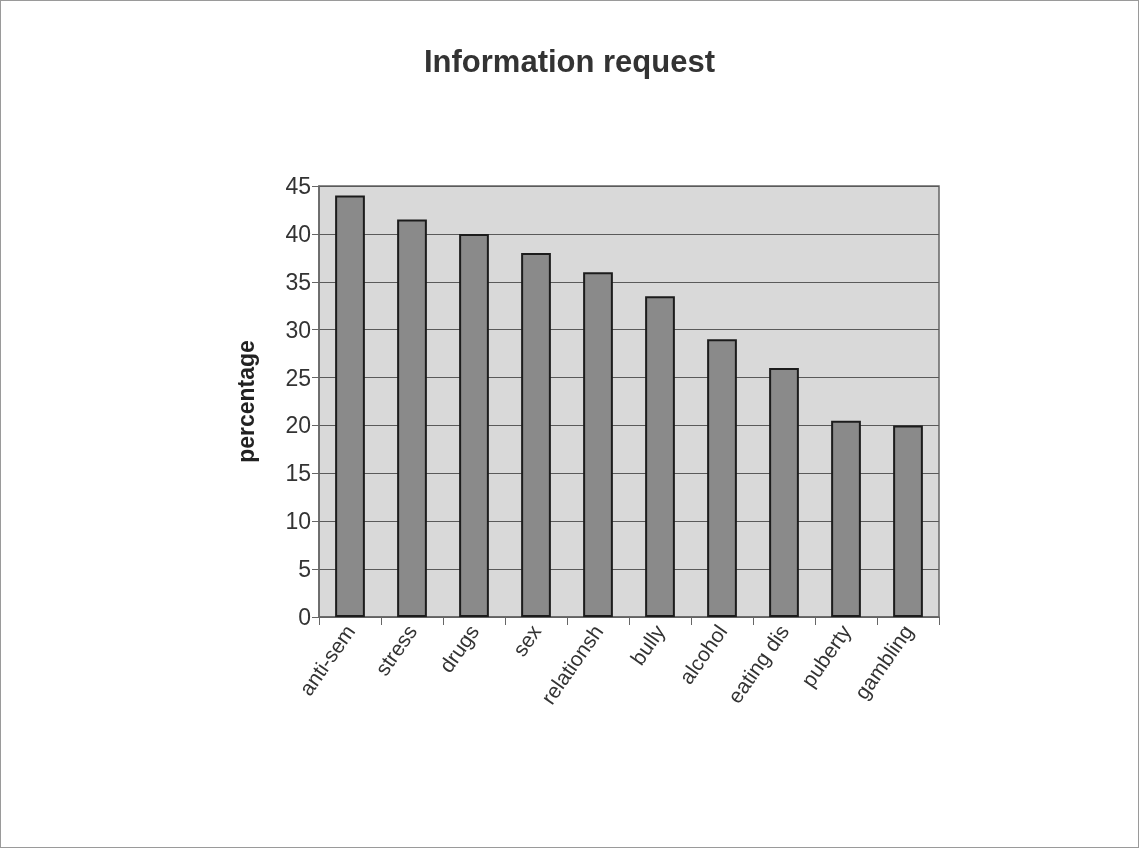 This screenshot has height=848, width=1139. Describe the element at coordinates (304, 617) in the screenshot. I see `y-tick-label: 0` at that location.